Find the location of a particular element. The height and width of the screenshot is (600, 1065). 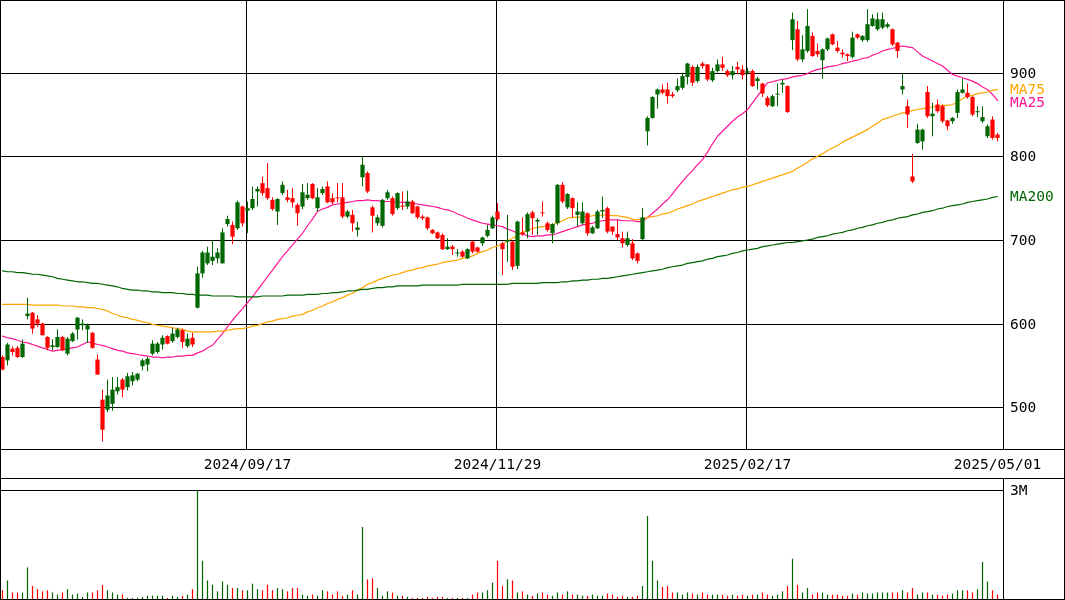

y-tick-label: 900 is located at coordinates (1023, 72).